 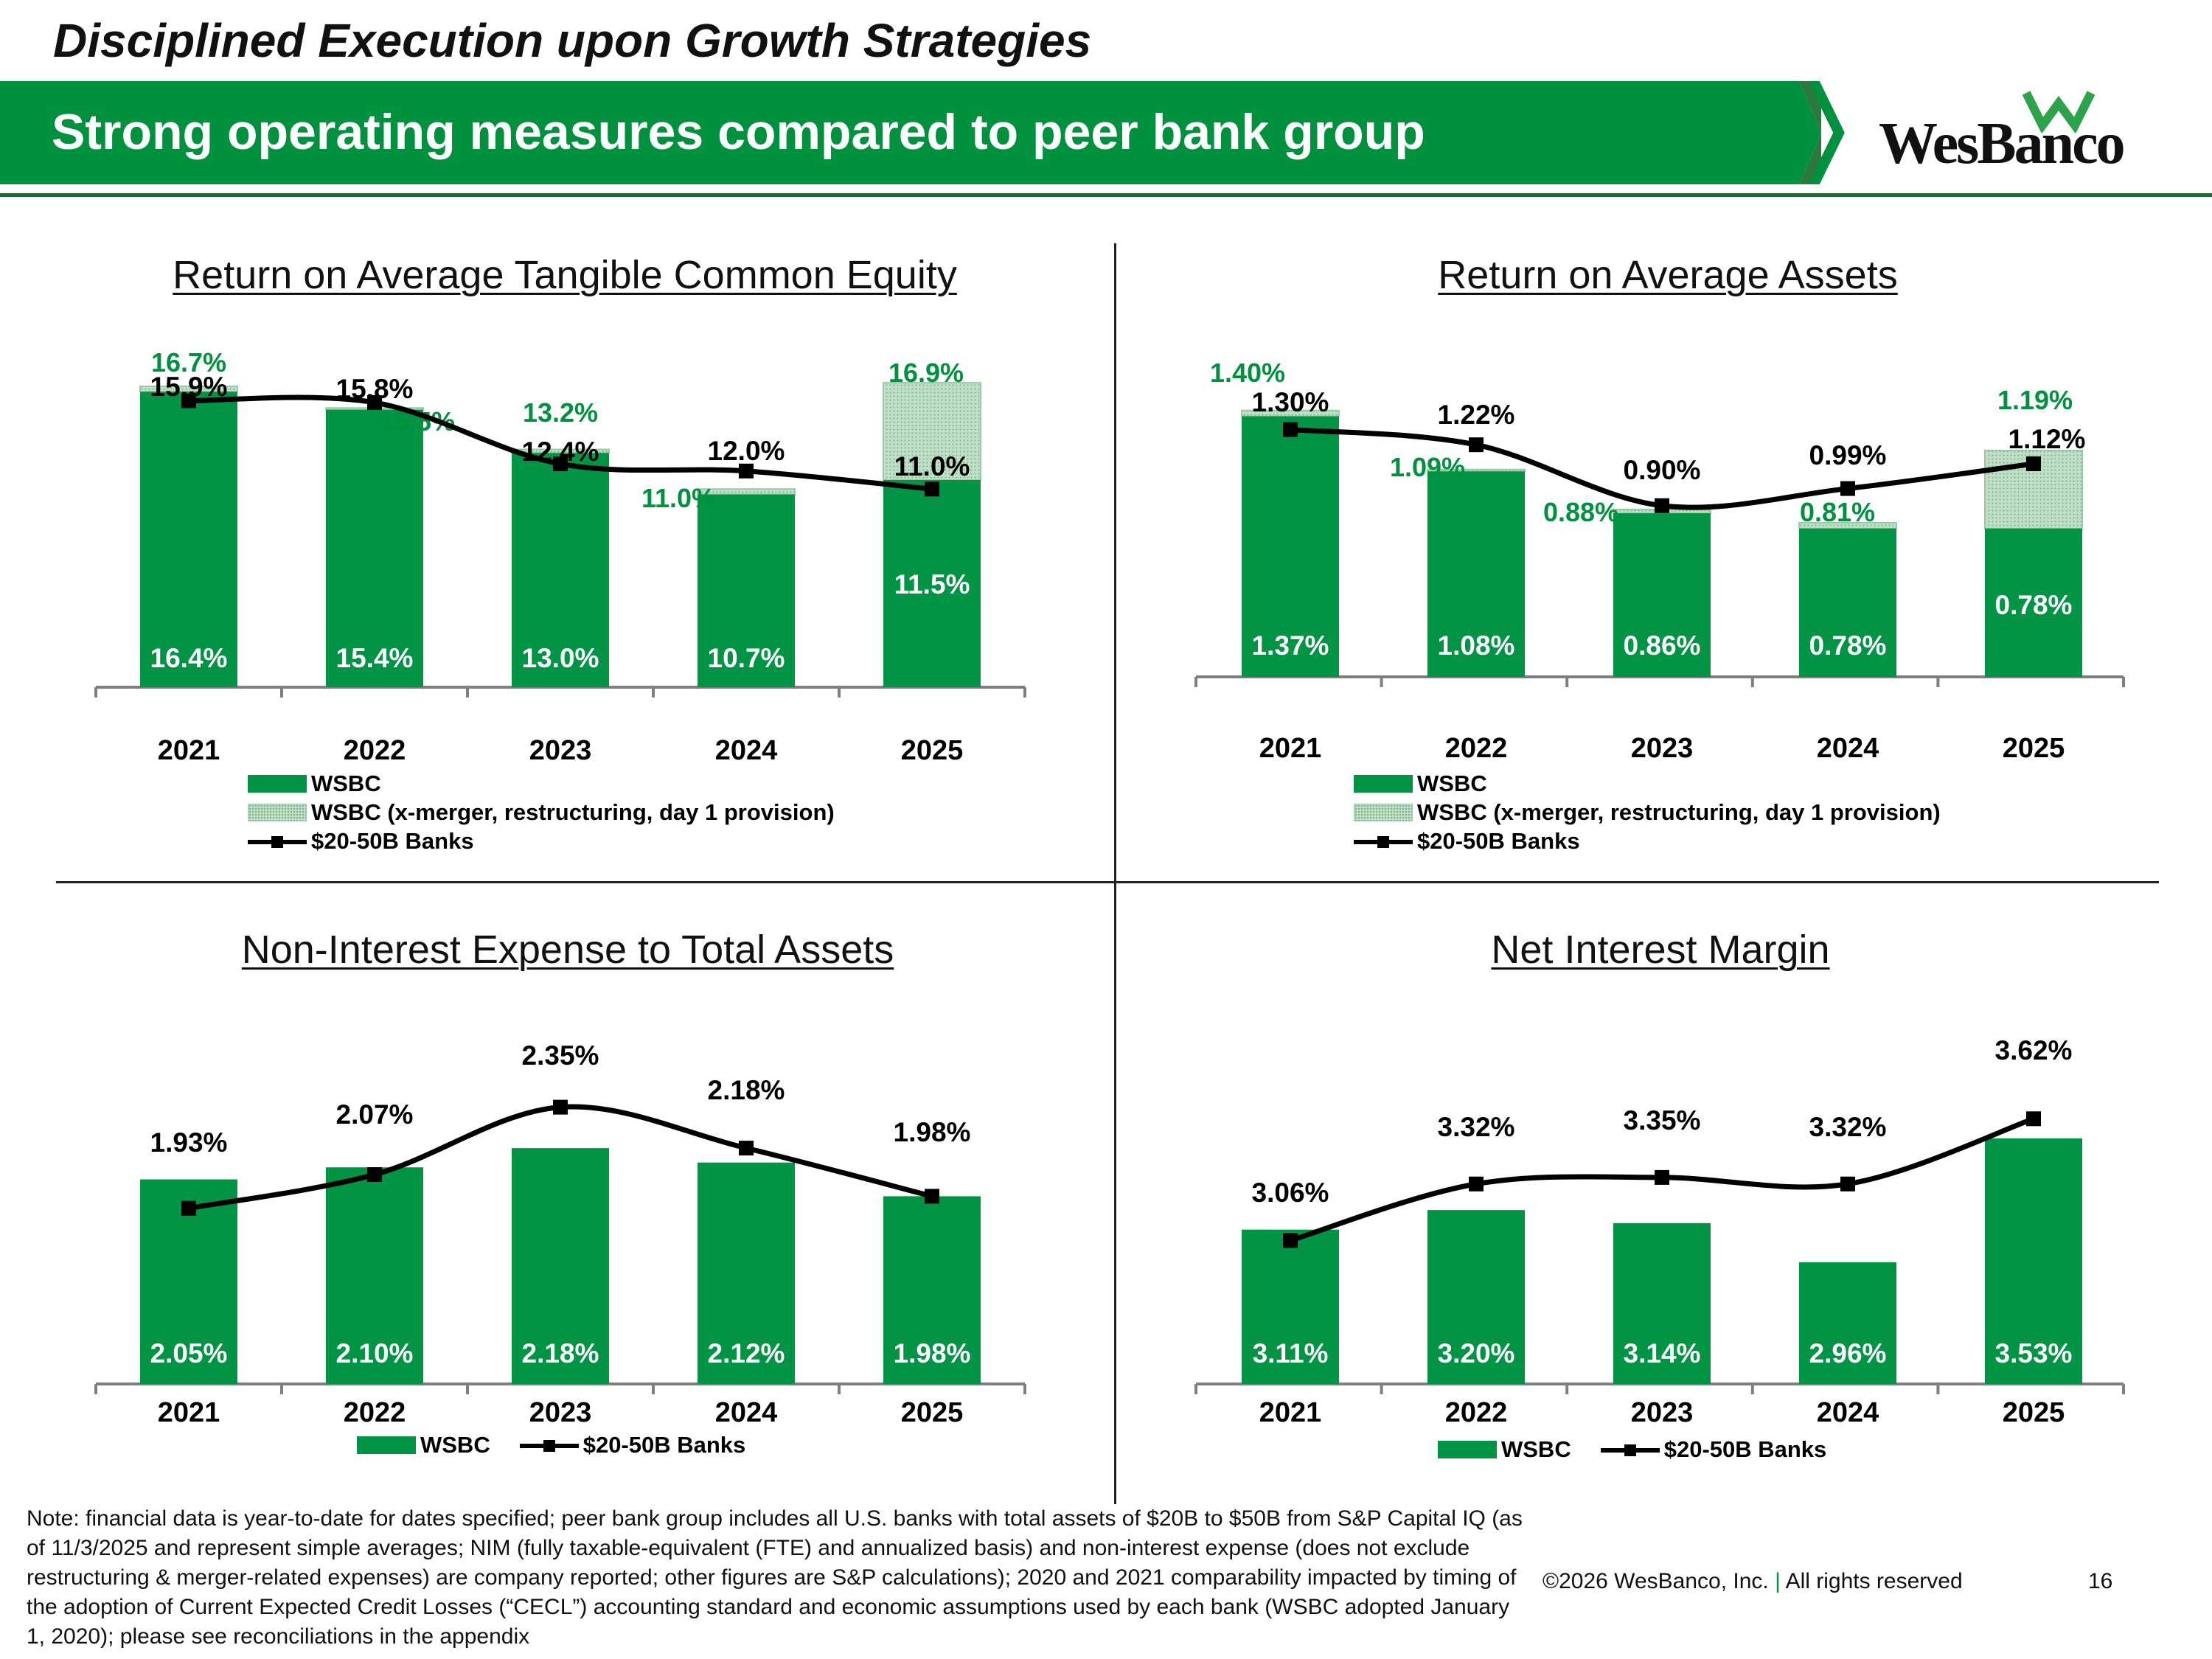 What do you see at coordinates (2035, 400) in the screenshot?
I see `adjusted-data-label: 1.19%` at bounding box center [2035, 400].